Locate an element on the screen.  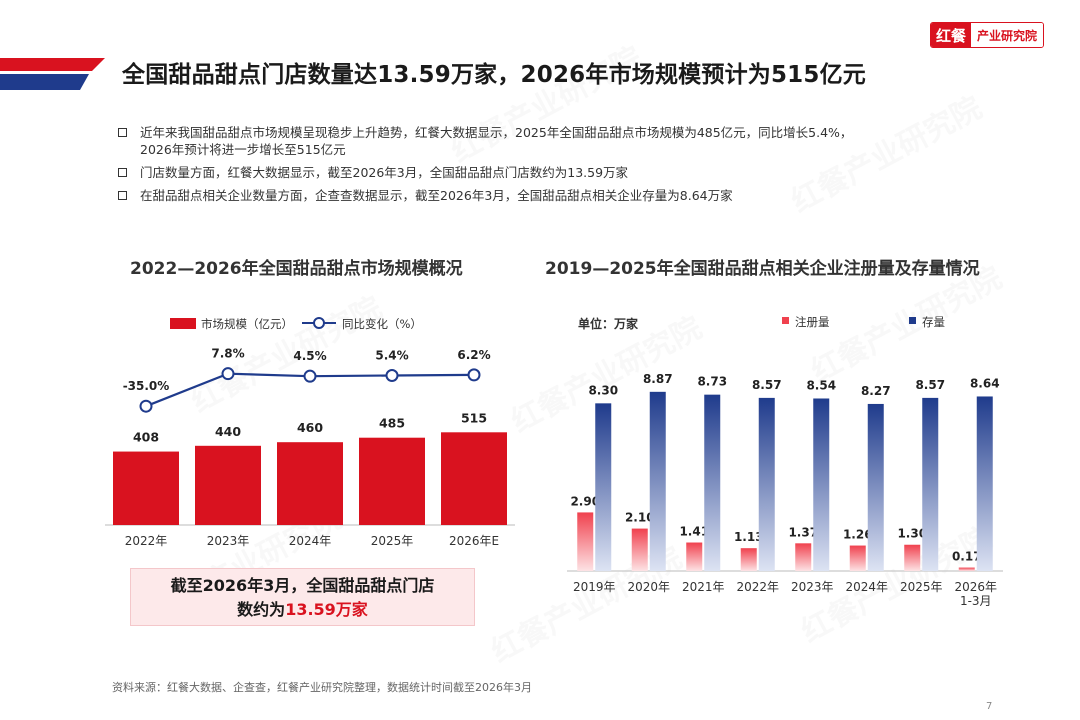
bar-value-label-stock: 8.54 is located at coordinates (821, 385).